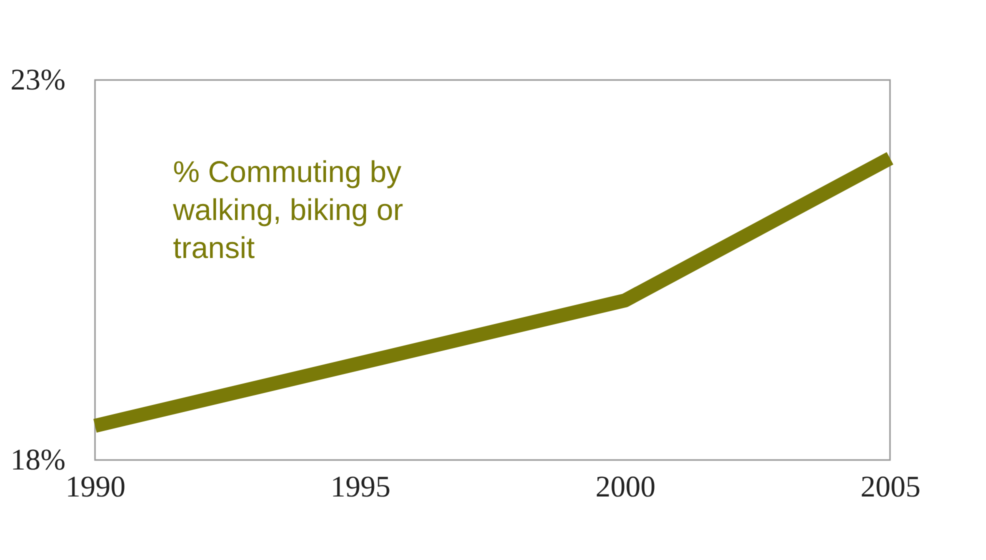 This screenshot has width=986, height=560. Describe the element at coordinates (38, 80) in the screenshot. I see `y-tick-label: 23%` at that location.